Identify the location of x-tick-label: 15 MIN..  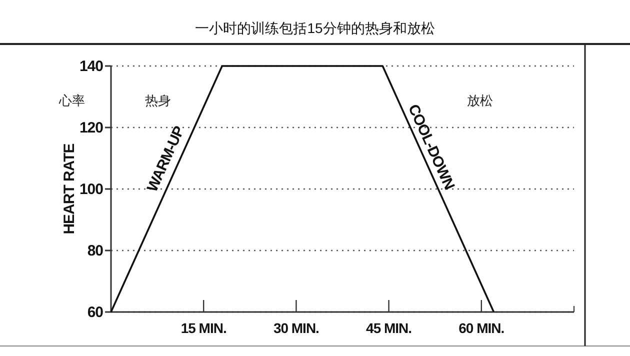
(203, 328).